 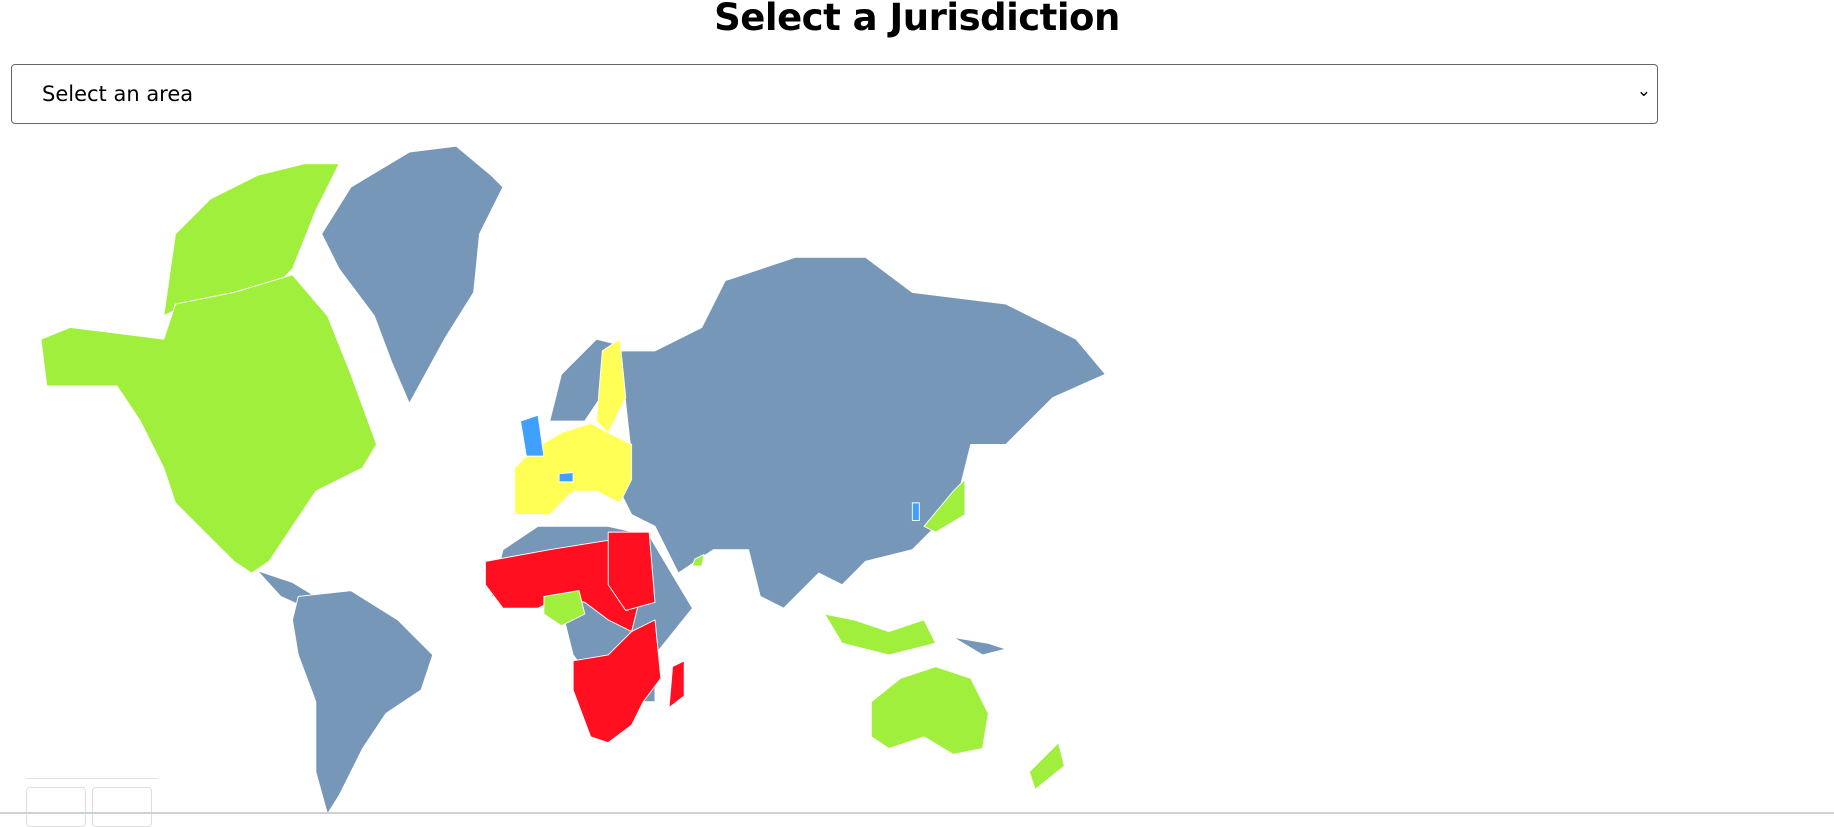 I want to click on region-uae, so click(x=698, y=560).